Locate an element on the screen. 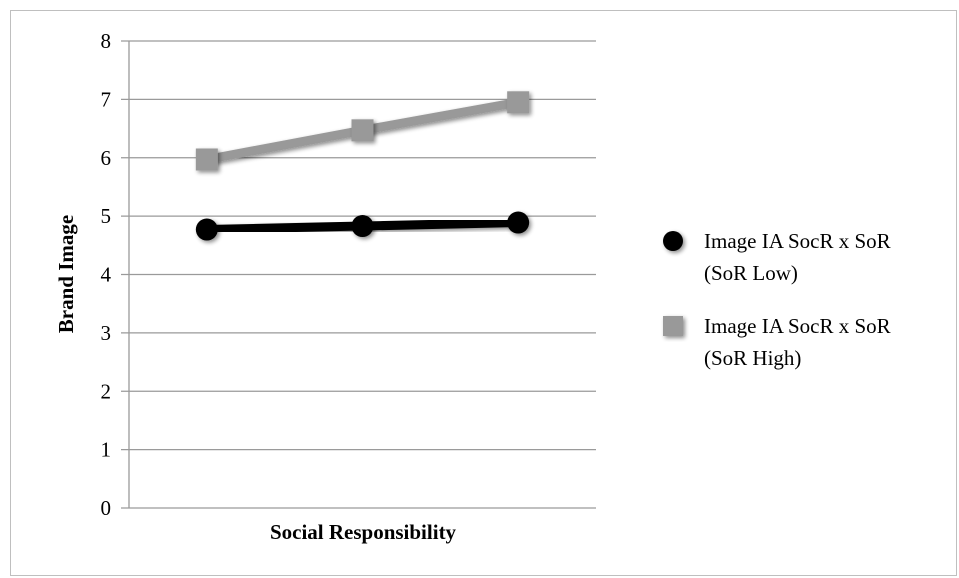  y-tick-label: 3 is located at coordinates (106, 333).